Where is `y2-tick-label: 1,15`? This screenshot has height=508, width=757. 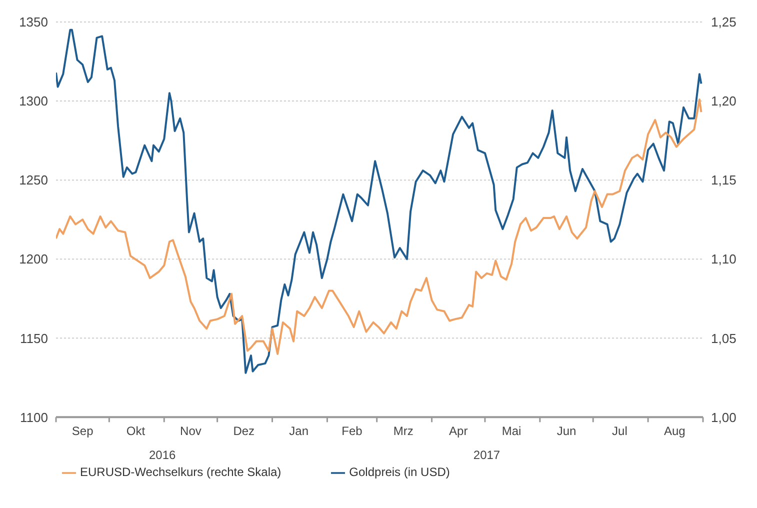
y2-tick-label: 1,15 is located at coordinates (723, 180).